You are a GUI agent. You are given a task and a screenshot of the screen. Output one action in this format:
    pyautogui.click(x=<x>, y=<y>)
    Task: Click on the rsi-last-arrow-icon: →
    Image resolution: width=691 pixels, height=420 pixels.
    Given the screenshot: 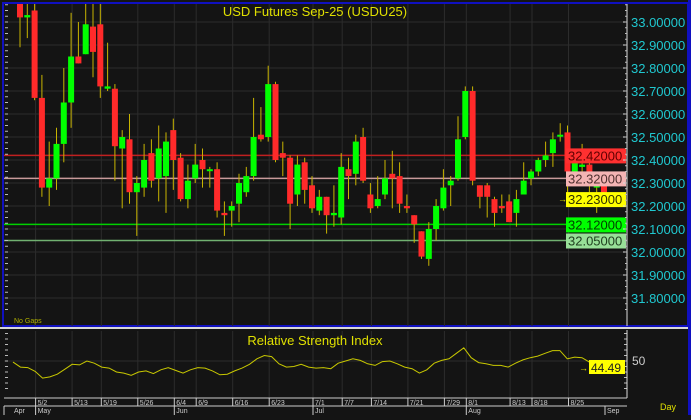 What is the action you would take?
    pyautogui.click(x=583, y=368)
    